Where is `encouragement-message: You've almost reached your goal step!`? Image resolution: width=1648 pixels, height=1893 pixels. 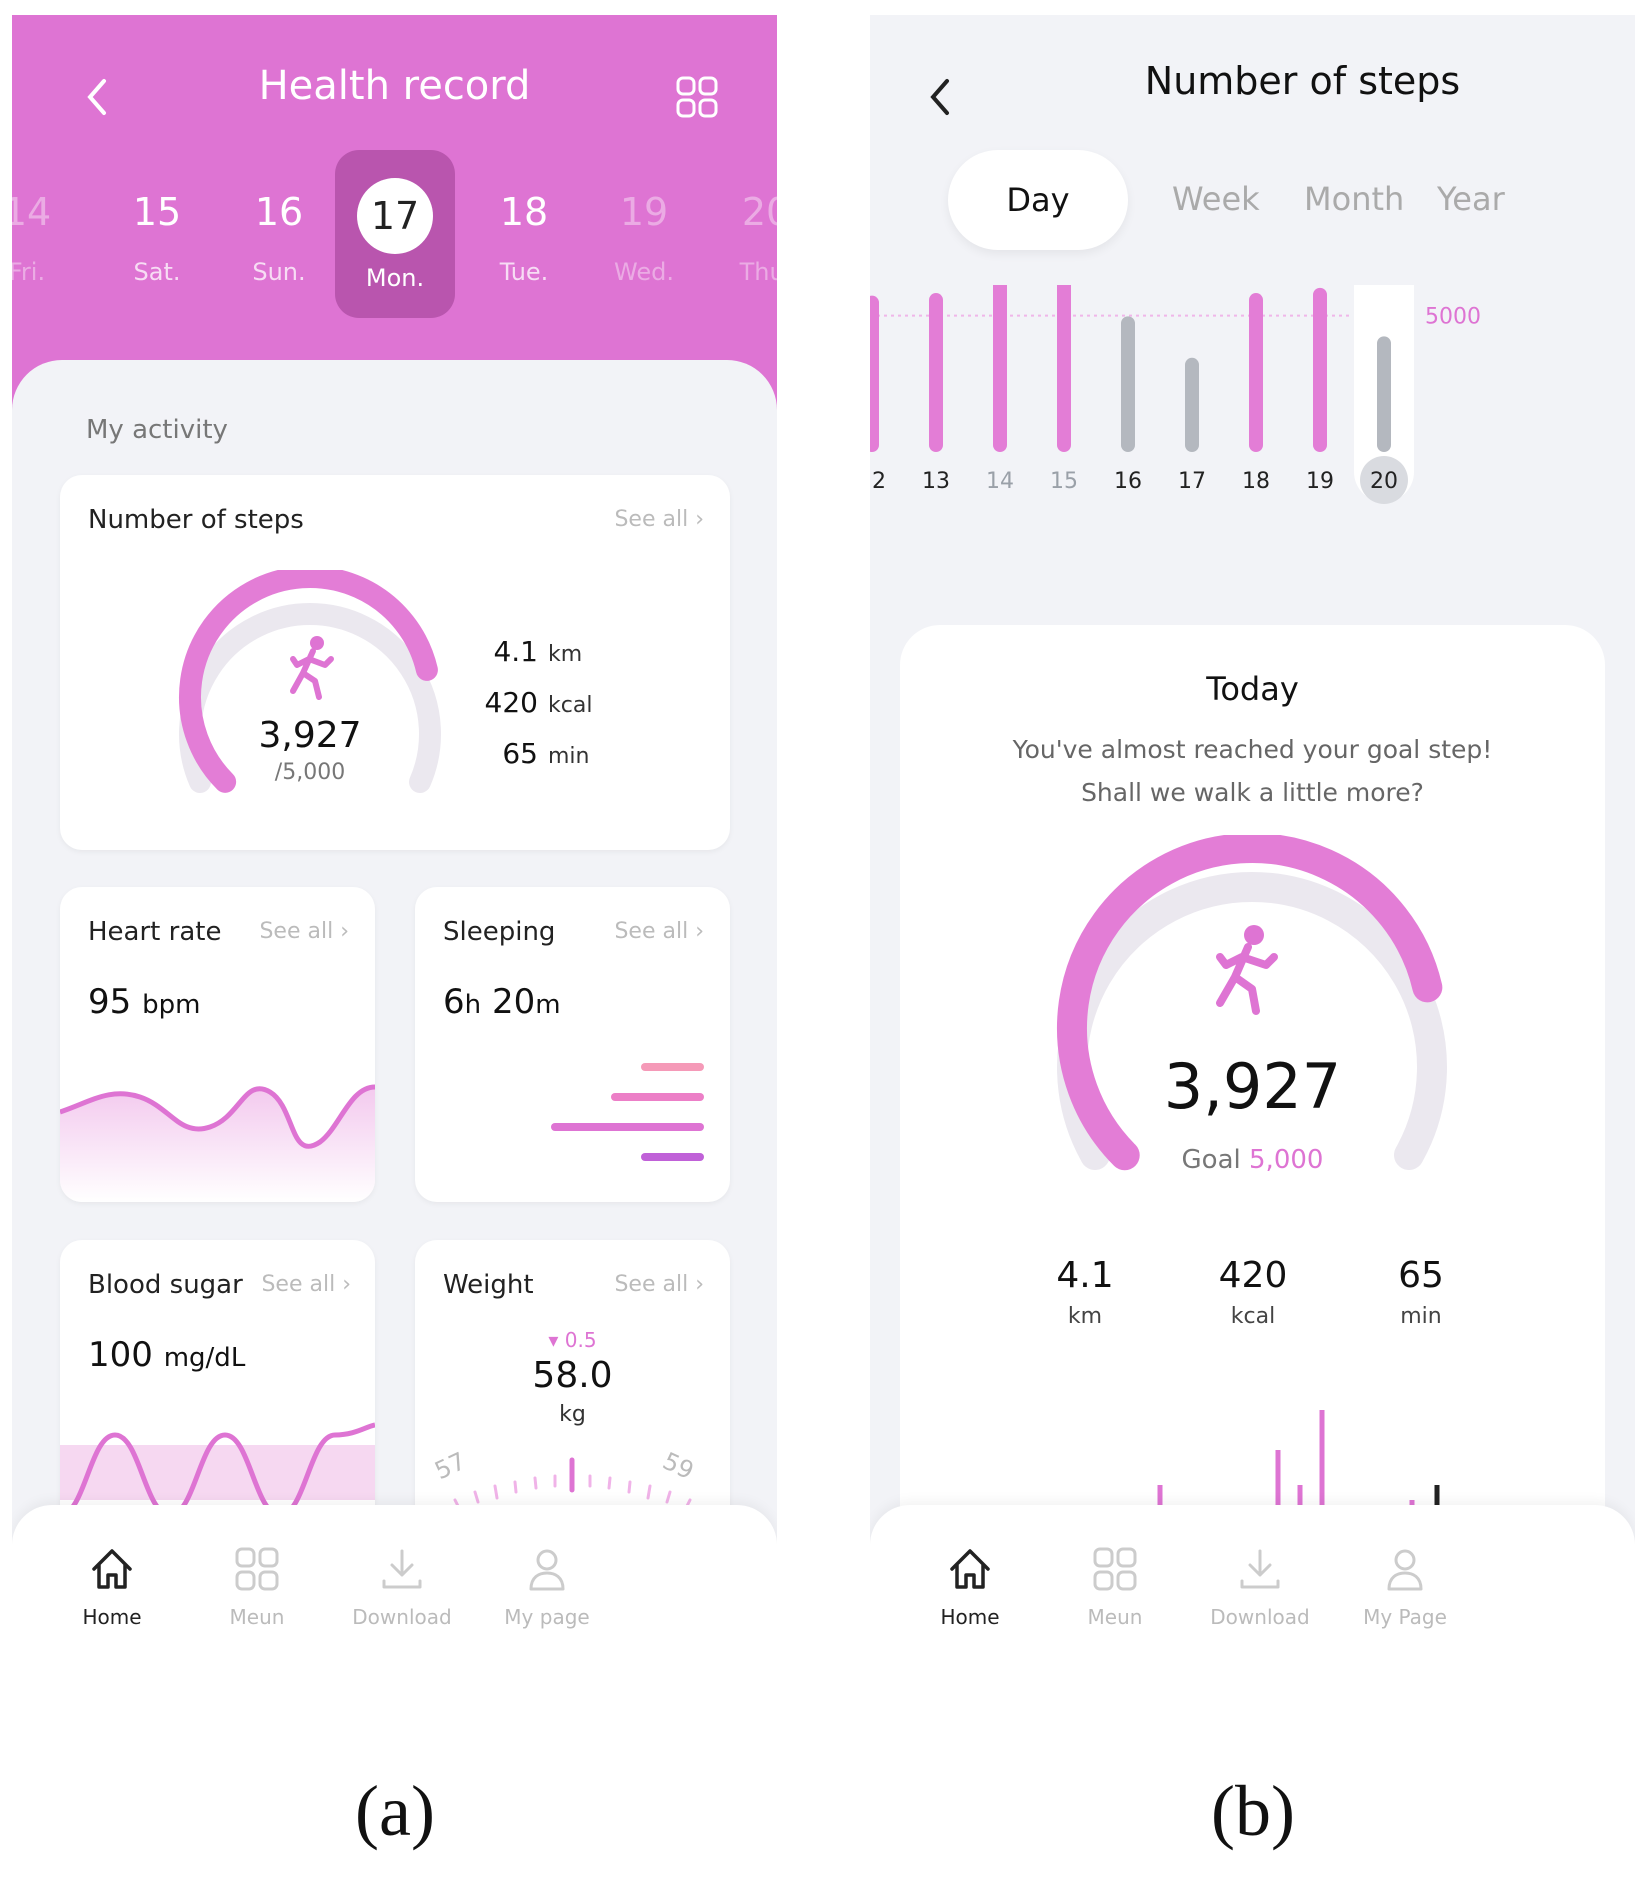 encouragement-message: You've almost reached your goal step! is located at coordinates (1252, 749).